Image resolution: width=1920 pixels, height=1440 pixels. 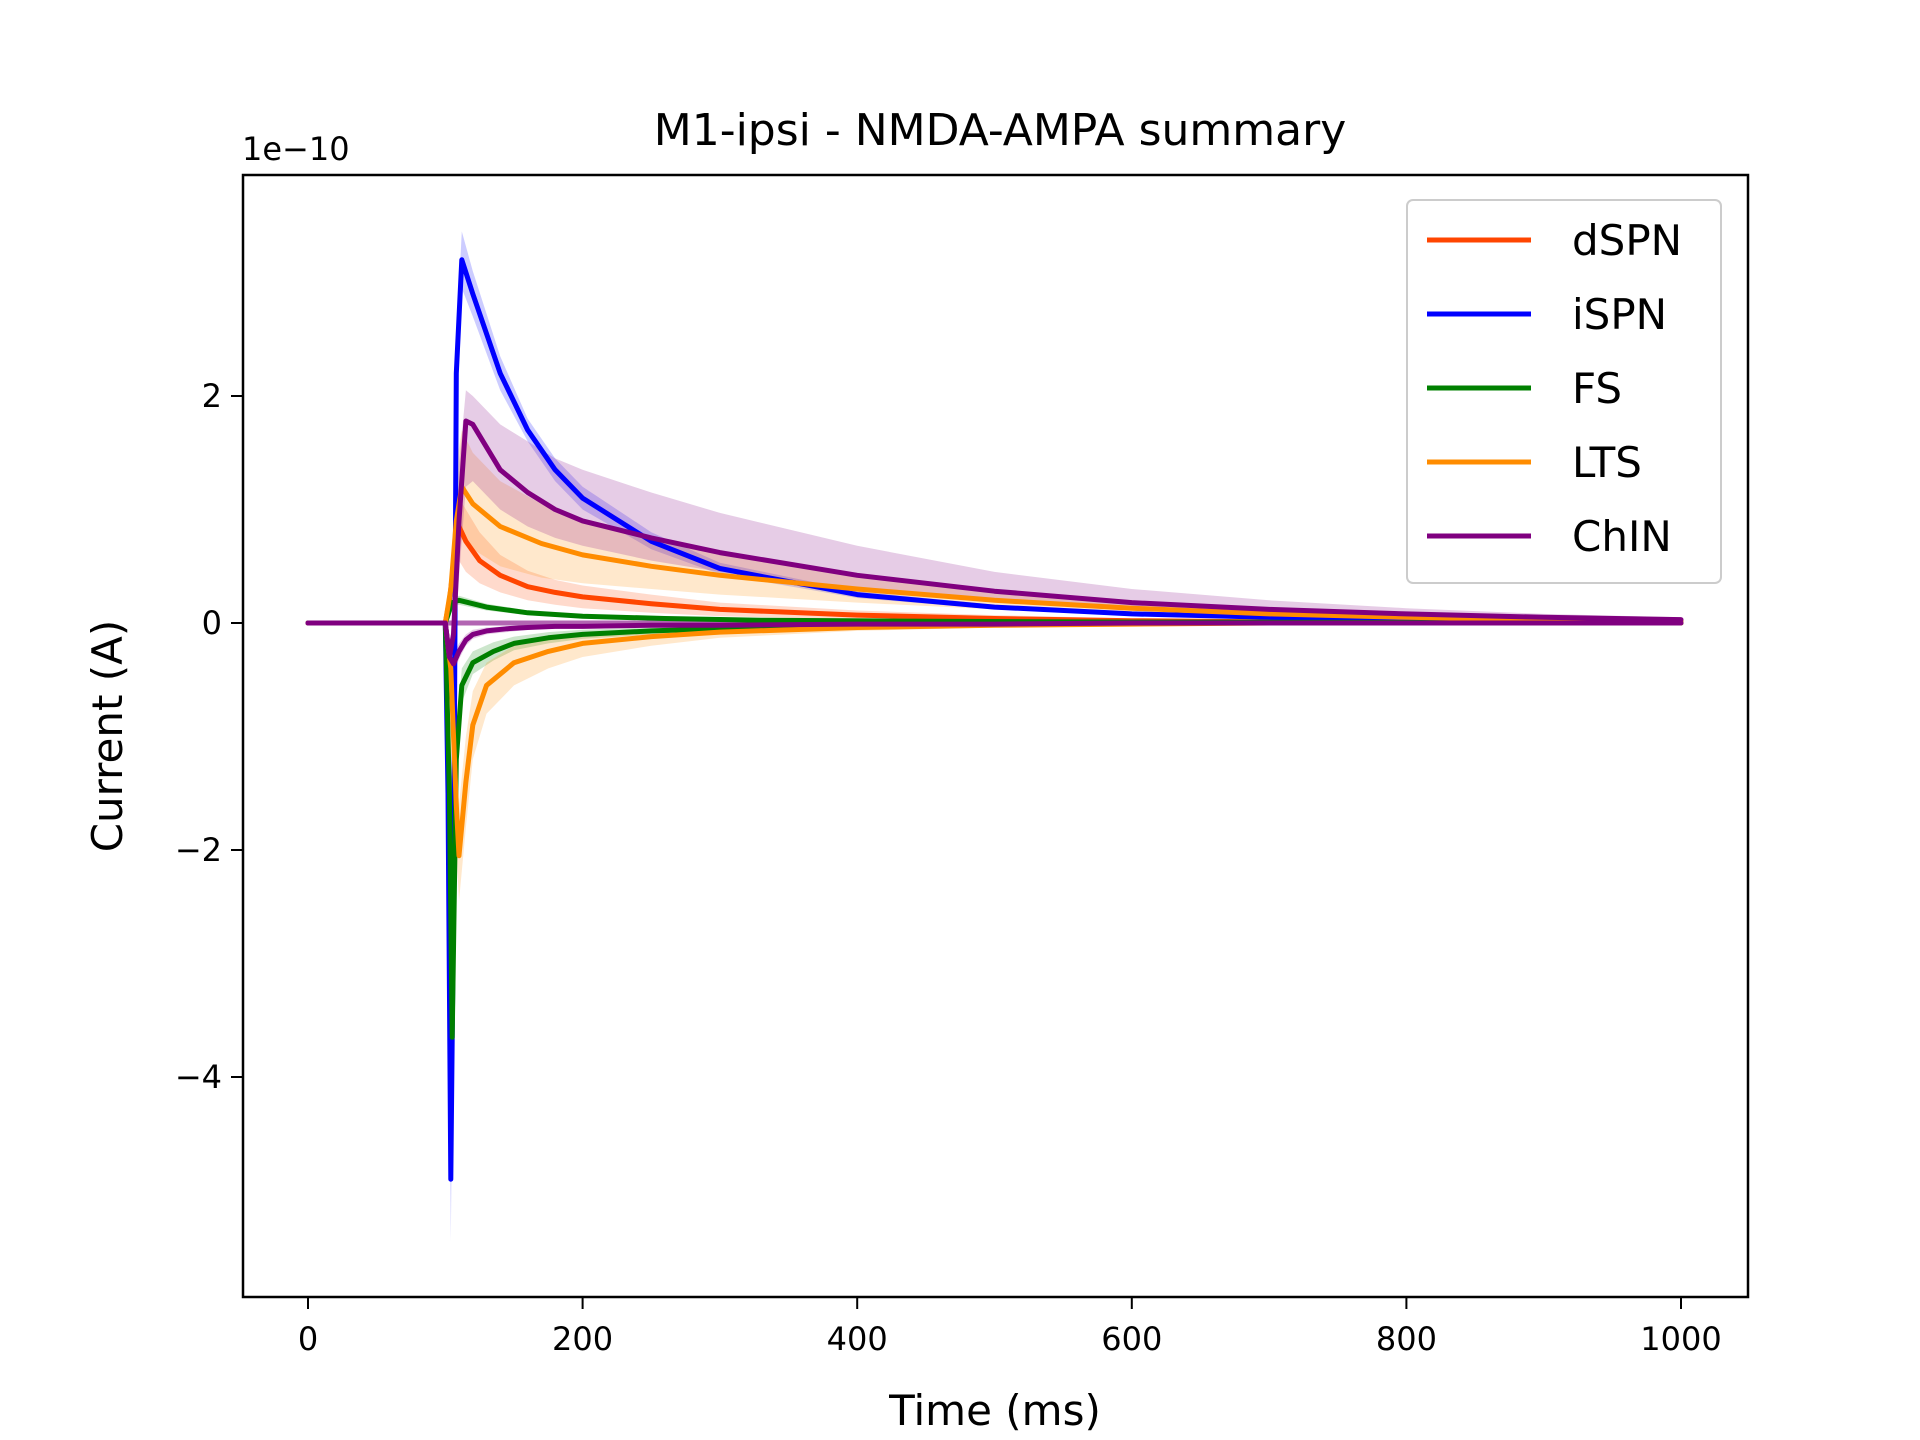 What do you see at coordinates (994, 555) in the screenshot?
I see `series-line-lts-positive` at bounding box center [994, 555].